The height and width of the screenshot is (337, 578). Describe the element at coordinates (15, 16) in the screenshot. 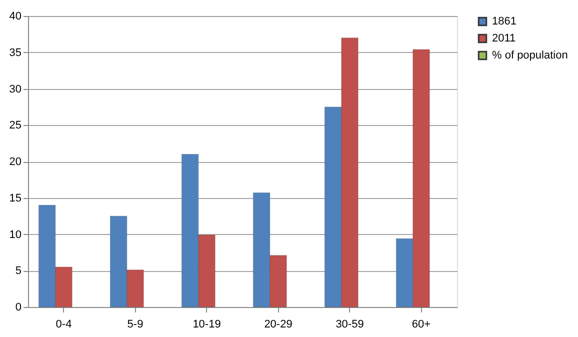

I see `y-tick-label: 40` at that location.